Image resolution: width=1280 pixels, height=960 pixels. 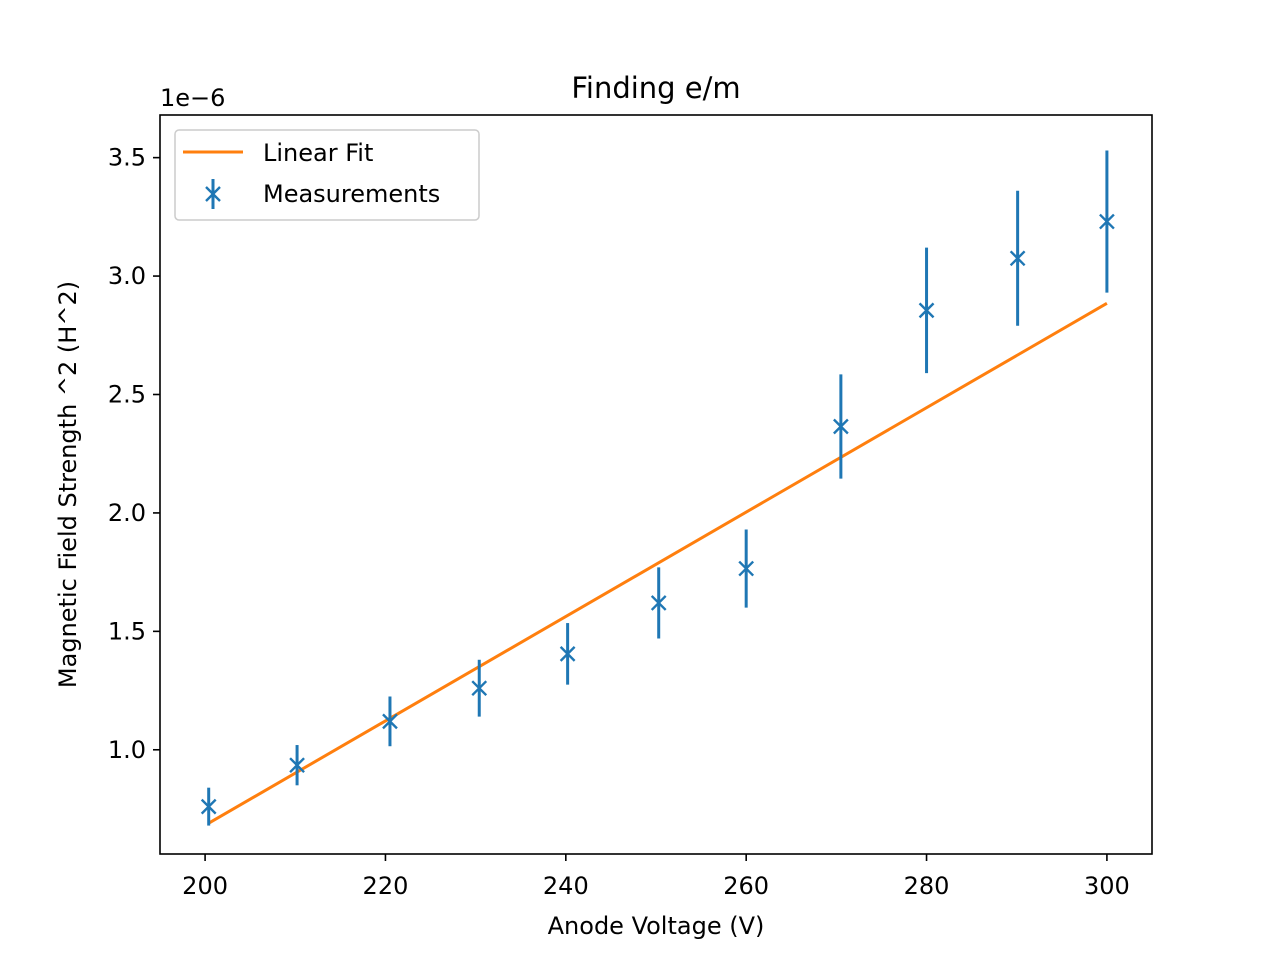 I want to click on x-tick-label: 240, so click(x=566, y=886).